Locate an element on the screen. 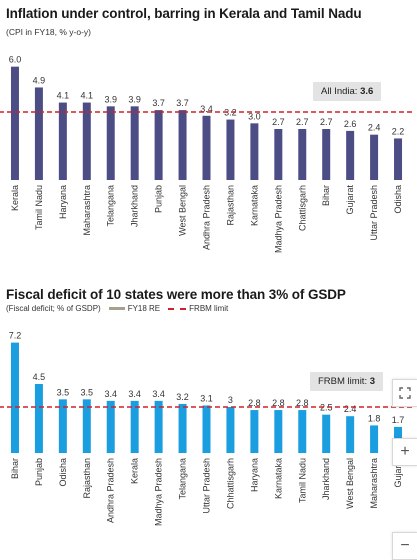 The width and height of the screenshot is (417, 560). x-tick-label: Gujarat is located at coordinates (398, 473).